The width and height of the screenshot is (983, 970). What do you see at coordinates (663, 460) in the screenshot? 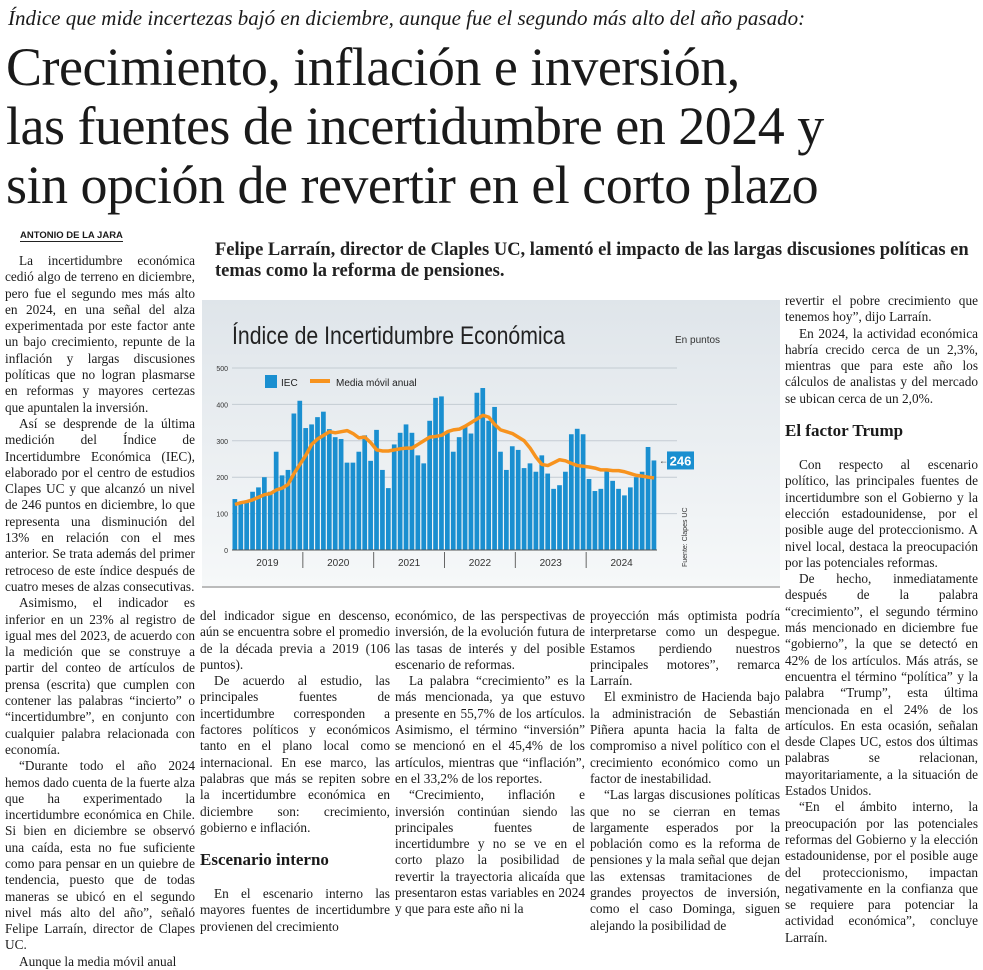
I see `arrow-icon: ←` at bounding box center [663, 460].